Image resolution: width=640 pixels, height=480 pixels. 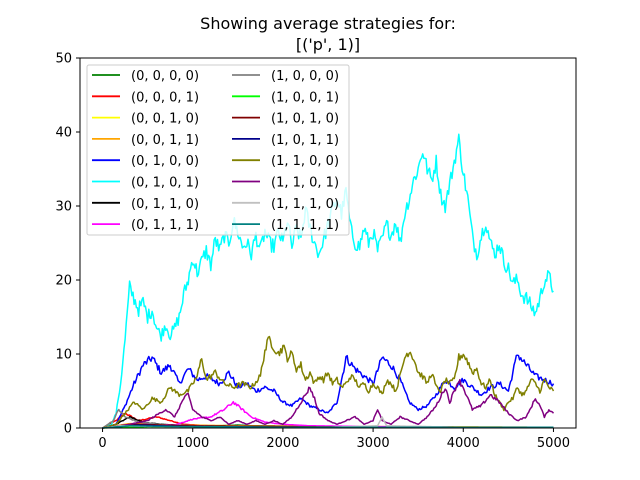 What do you see at coordinates (305, 119) in the screenshot?
I see `legend-label-10: (1, 0, 1, 0)` at bounding box center [305, 119].